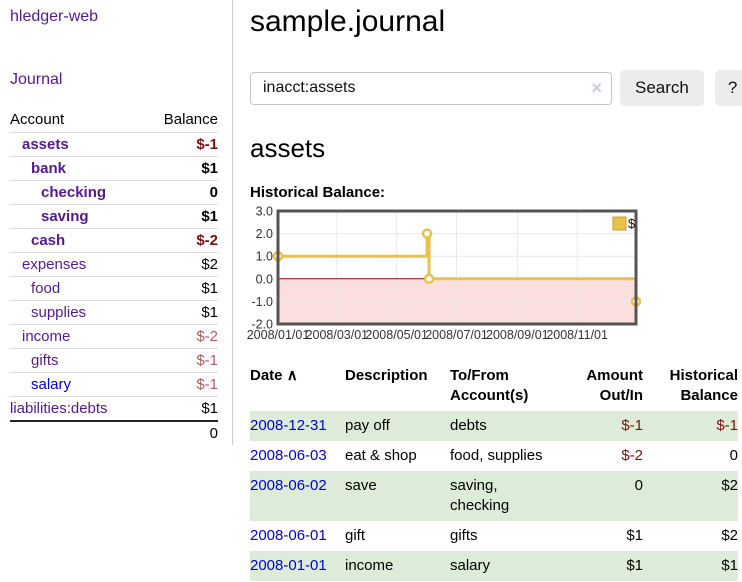 The width and height of the screenshot is (742, 582). I want to click on account-link-checking: checking, so click(74, 192).